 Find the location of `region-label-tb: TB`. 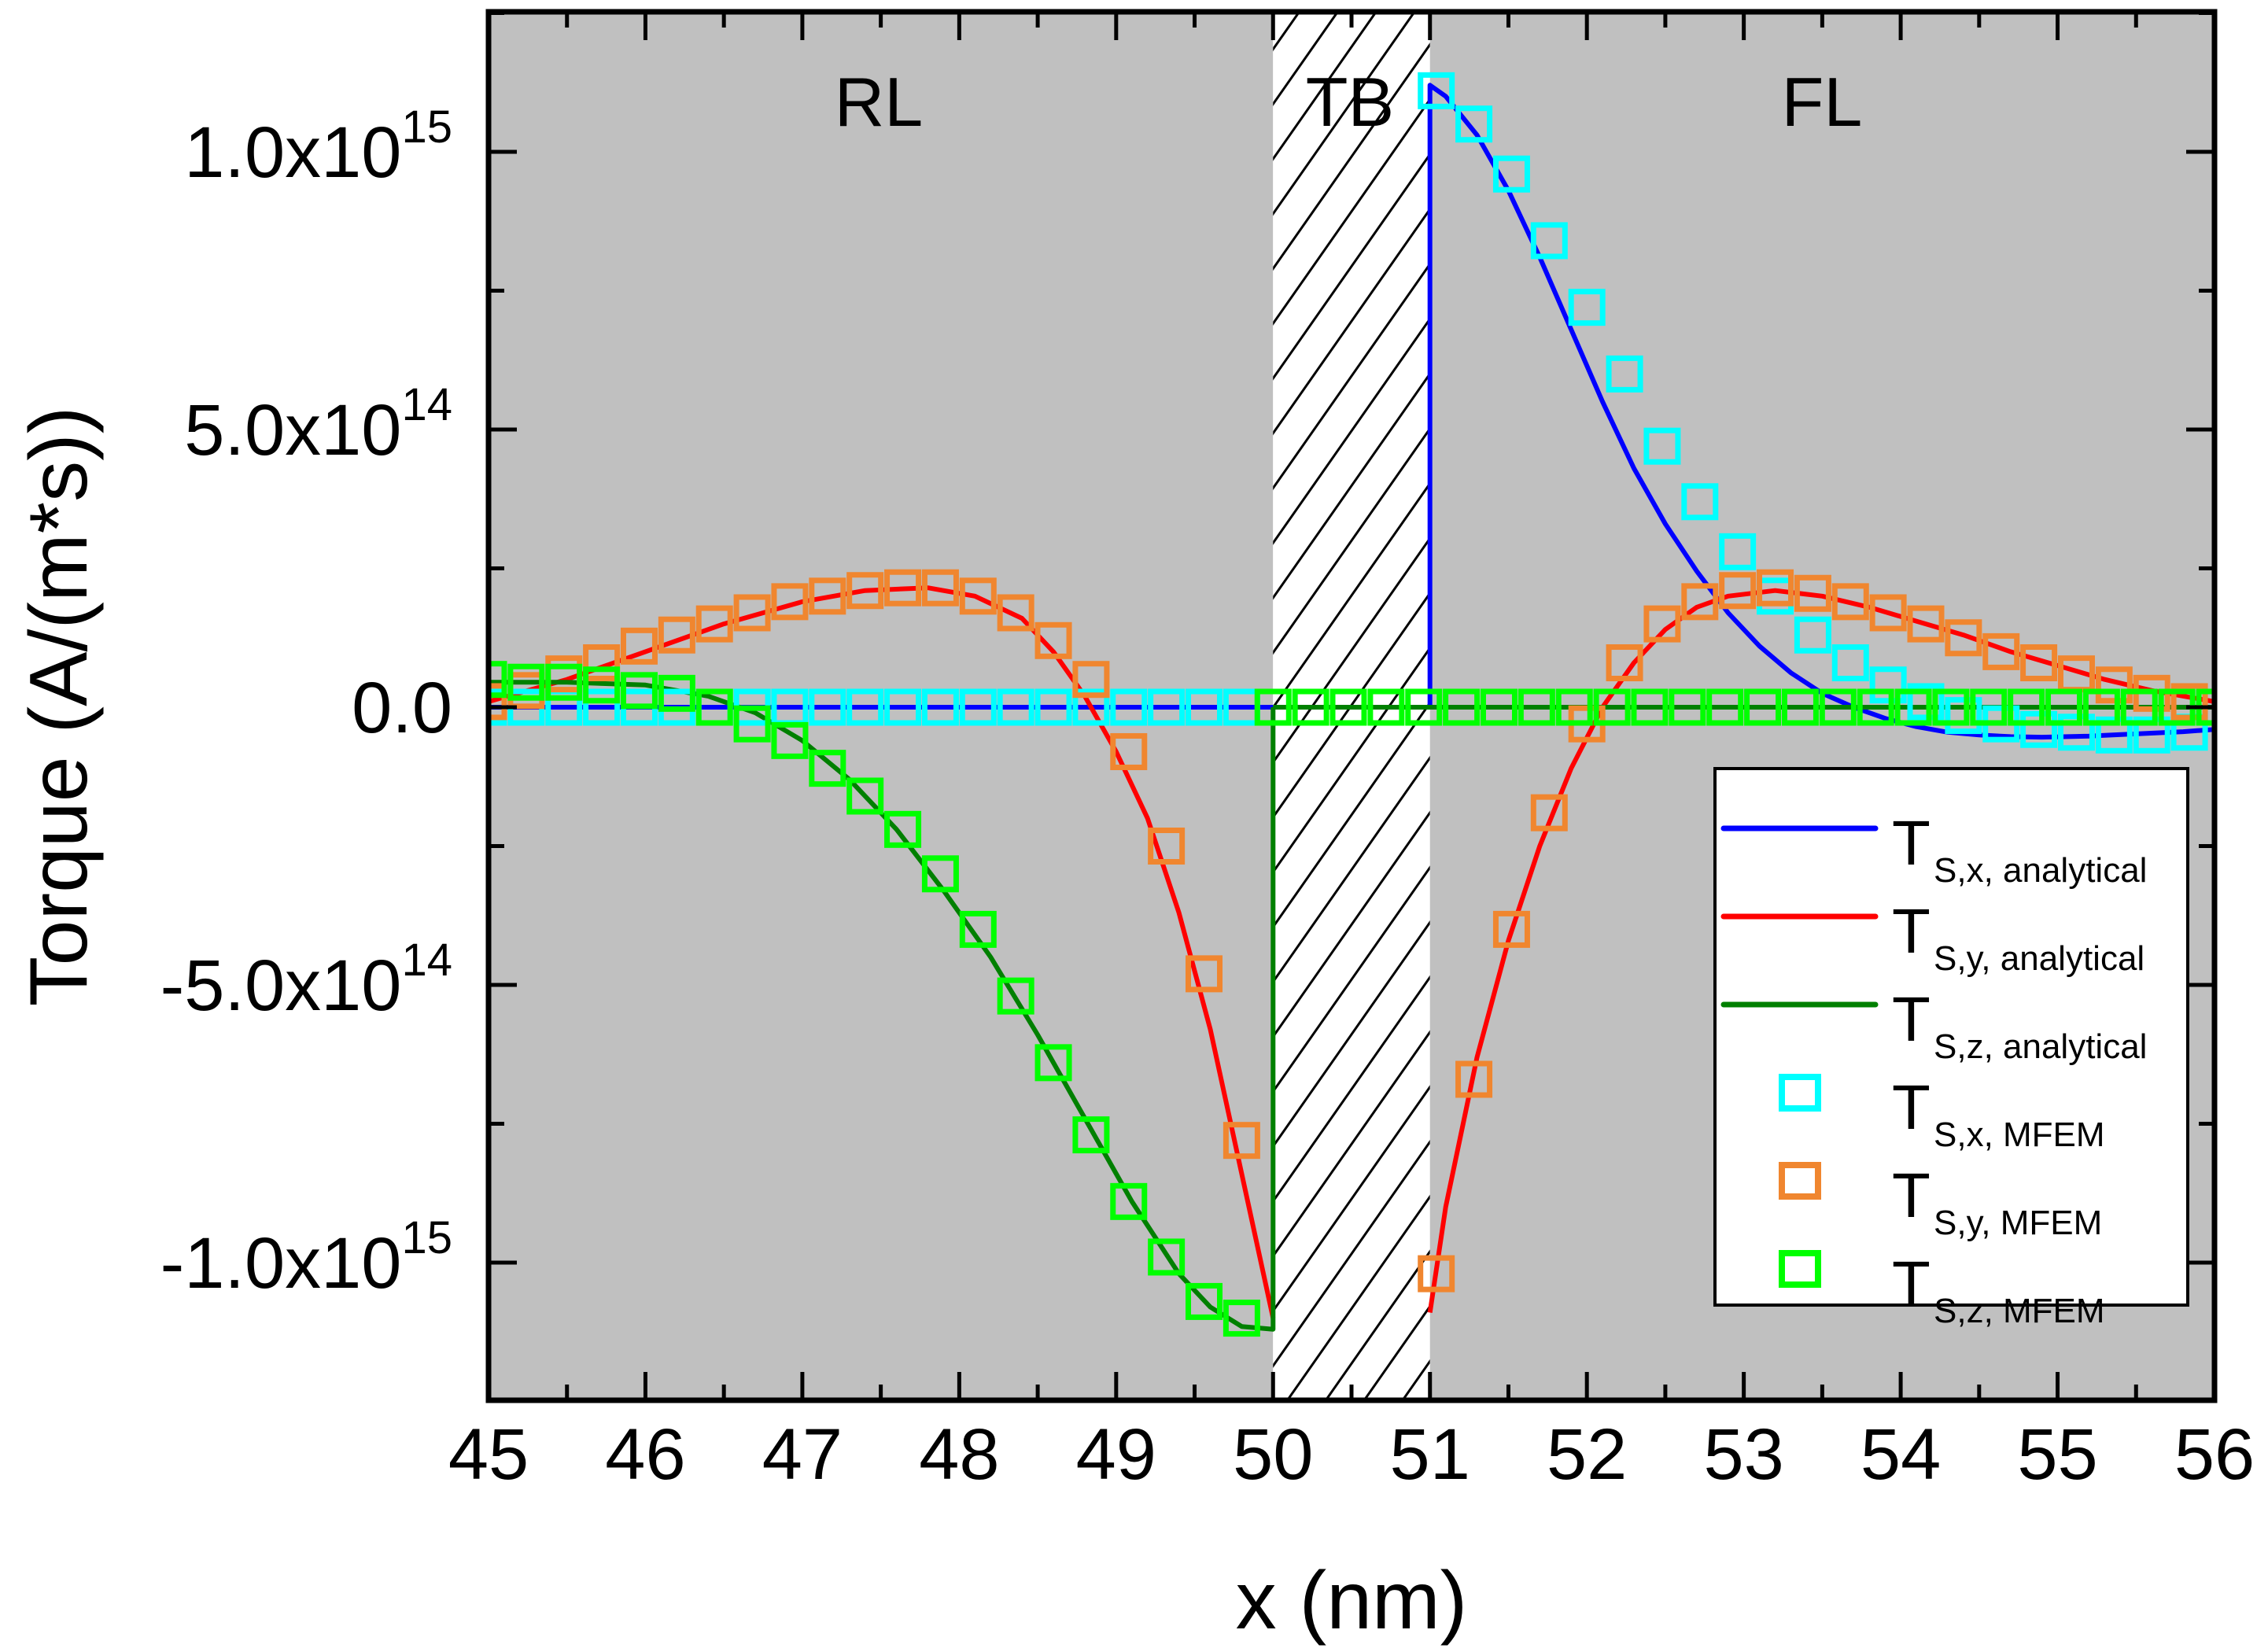

region-label-tb: TB is located at coordinates (1350, 102).